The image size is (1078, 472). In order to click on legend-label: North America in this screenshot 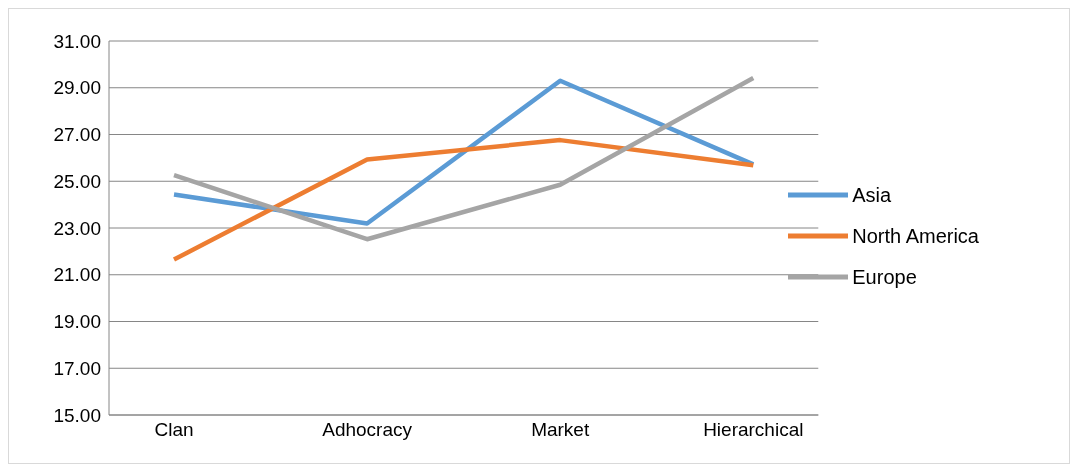, I will do `click(915, 236)`.